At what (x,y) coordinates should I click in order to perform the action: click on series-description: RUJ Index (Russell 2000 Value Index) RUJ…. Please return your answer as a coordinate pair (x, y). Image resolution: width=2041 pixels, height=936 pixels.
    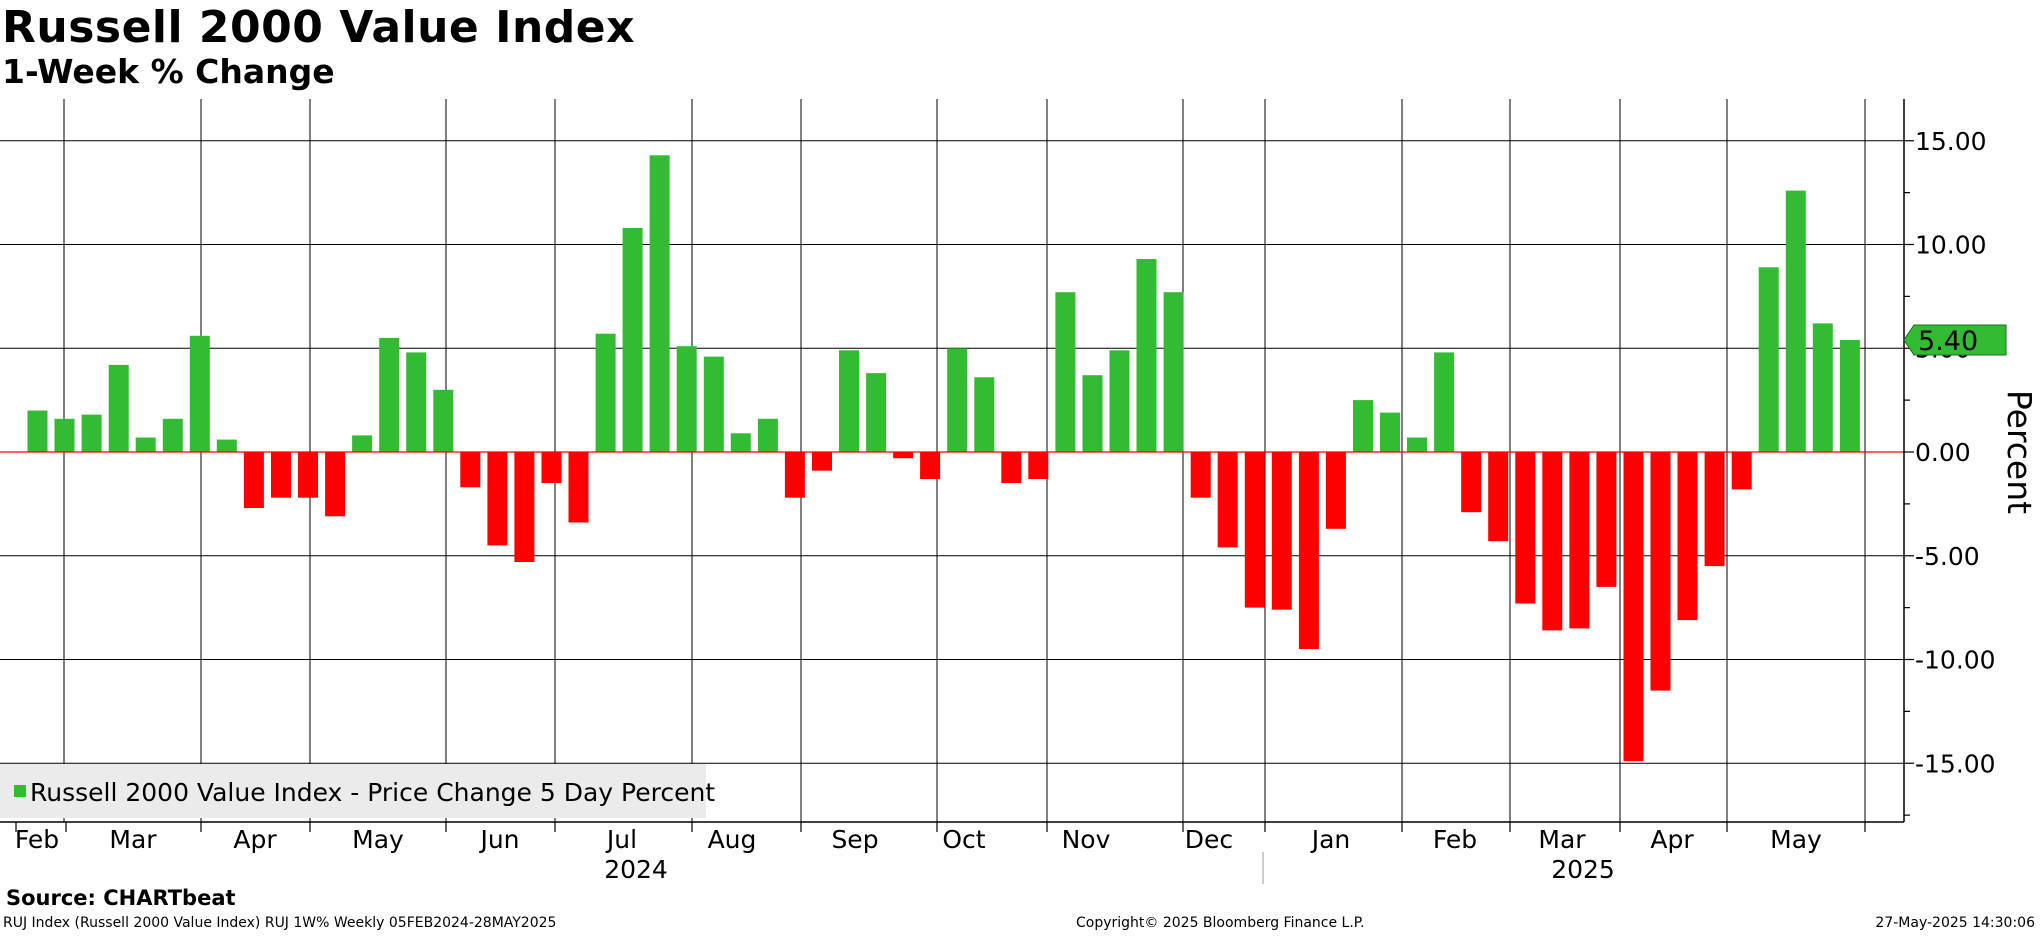
    Looking at the image, I should click on (280, 923).